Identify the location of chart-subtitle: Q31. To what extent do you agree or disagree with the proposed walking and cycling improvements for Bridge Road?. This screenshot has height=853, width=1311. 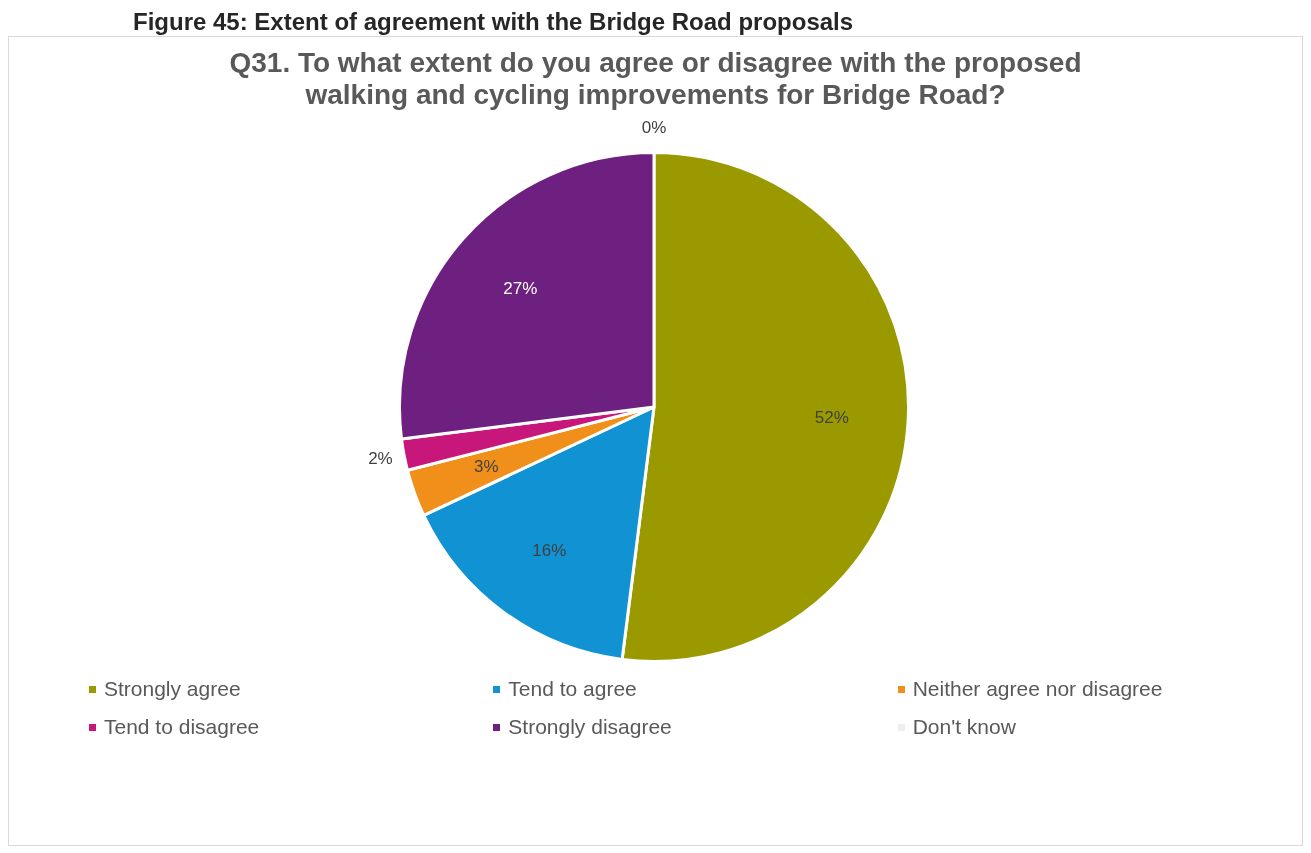
(655, 78).